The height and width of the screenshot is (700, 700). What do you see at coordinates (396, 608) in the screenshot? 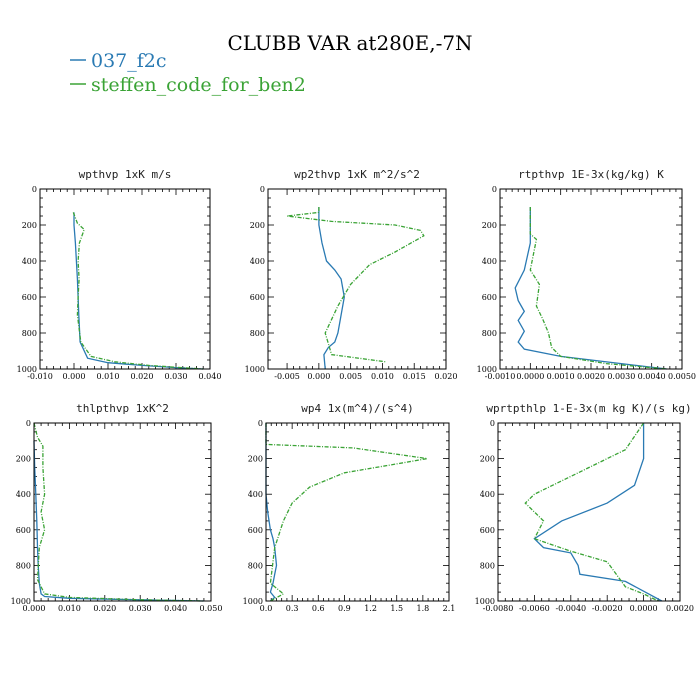
I see `x-tick-label: 1.5` at bounding box center [396, 608].